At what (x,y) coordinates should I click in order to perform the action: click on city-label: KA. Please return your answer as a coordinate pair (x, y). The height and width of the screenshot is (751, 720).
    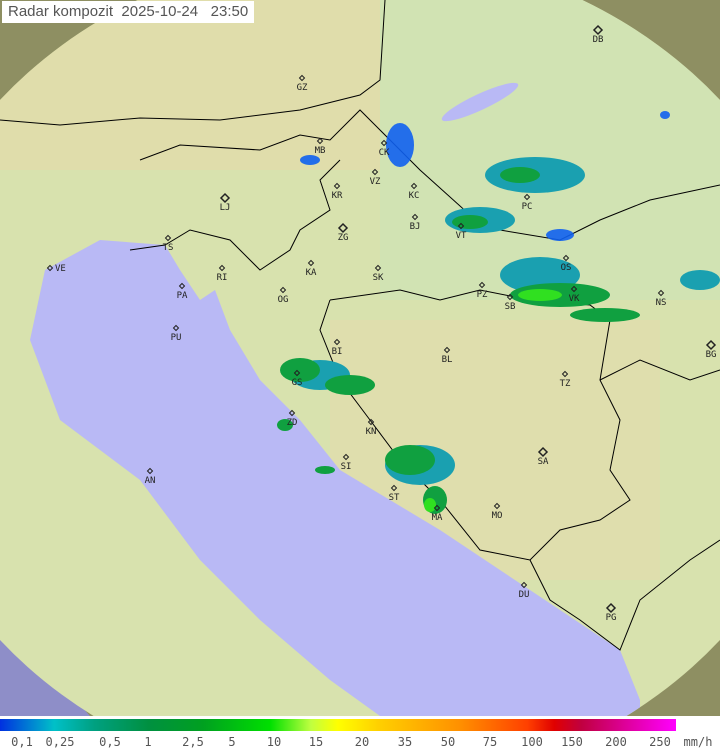
    Looking at the image, I should click on (311, 273).